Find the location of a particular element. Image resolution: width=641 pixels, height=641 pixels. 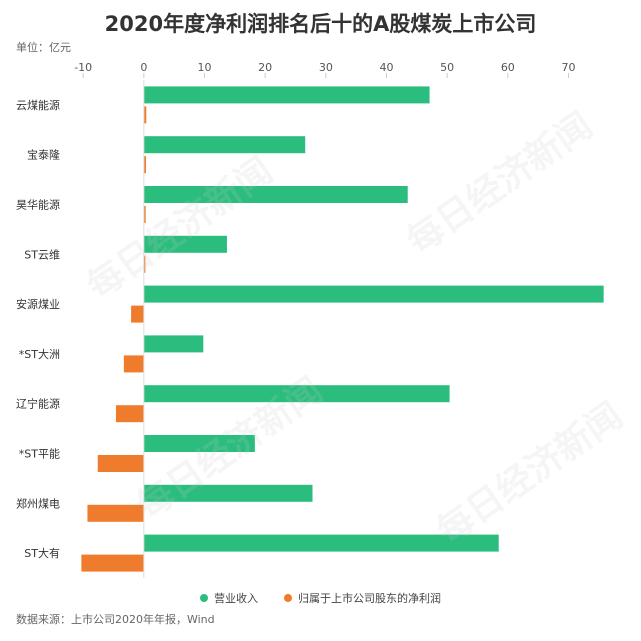

x-axis: -10 0 10 20 30 40 50 60 70 is located at coordinates (324, 69).